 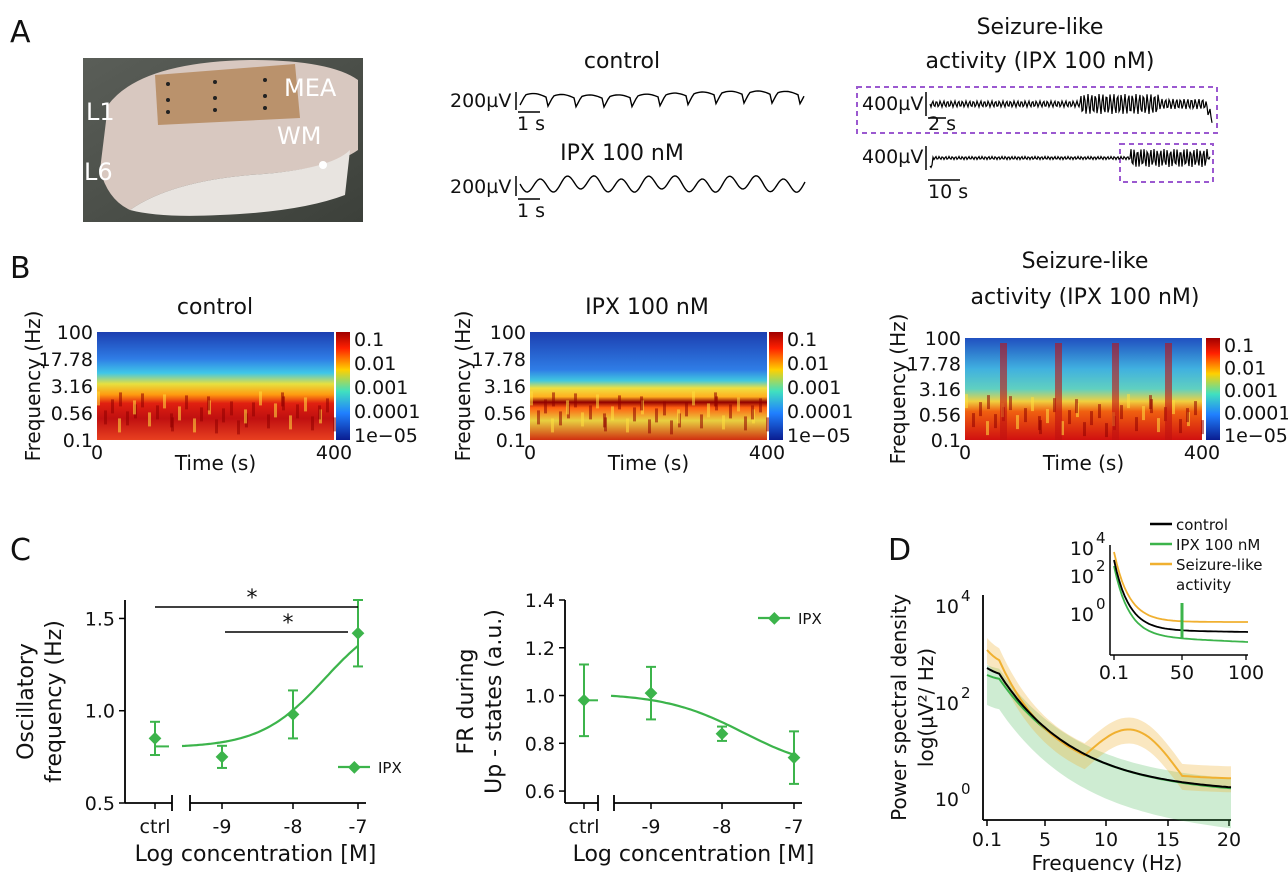 I want to click on psd-x-tick-label: 20, so click(x=1229, y=840).